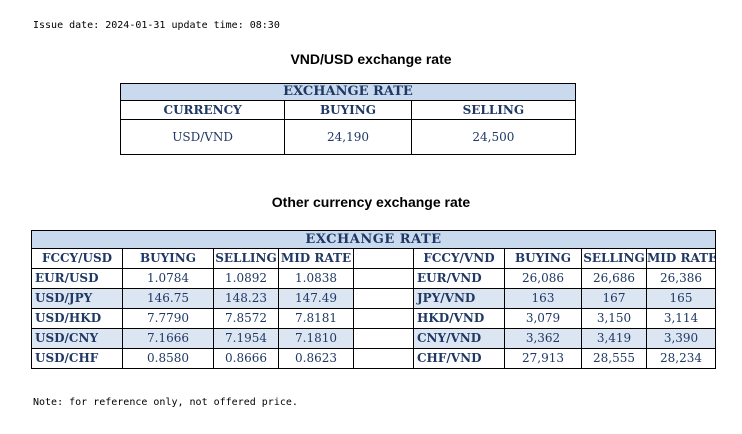  What do you see at coordinates (77, 258) in the screenshot?
I see `column-header-fccy-usd: FCCY/USD` at bounding box center [77, 258].